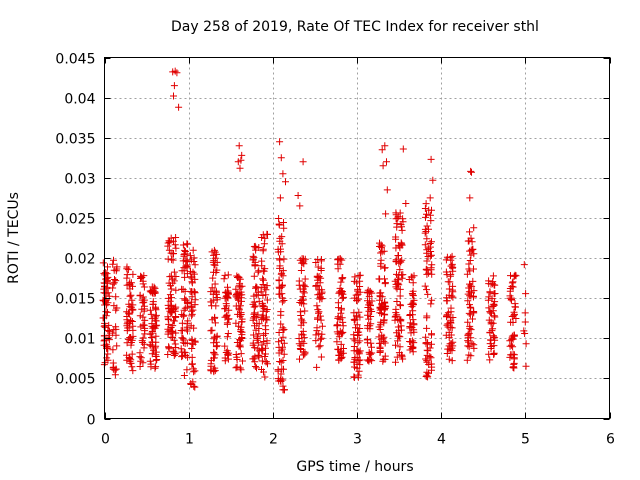  I want to click on x-tick-label: 0, so click(105, 440).